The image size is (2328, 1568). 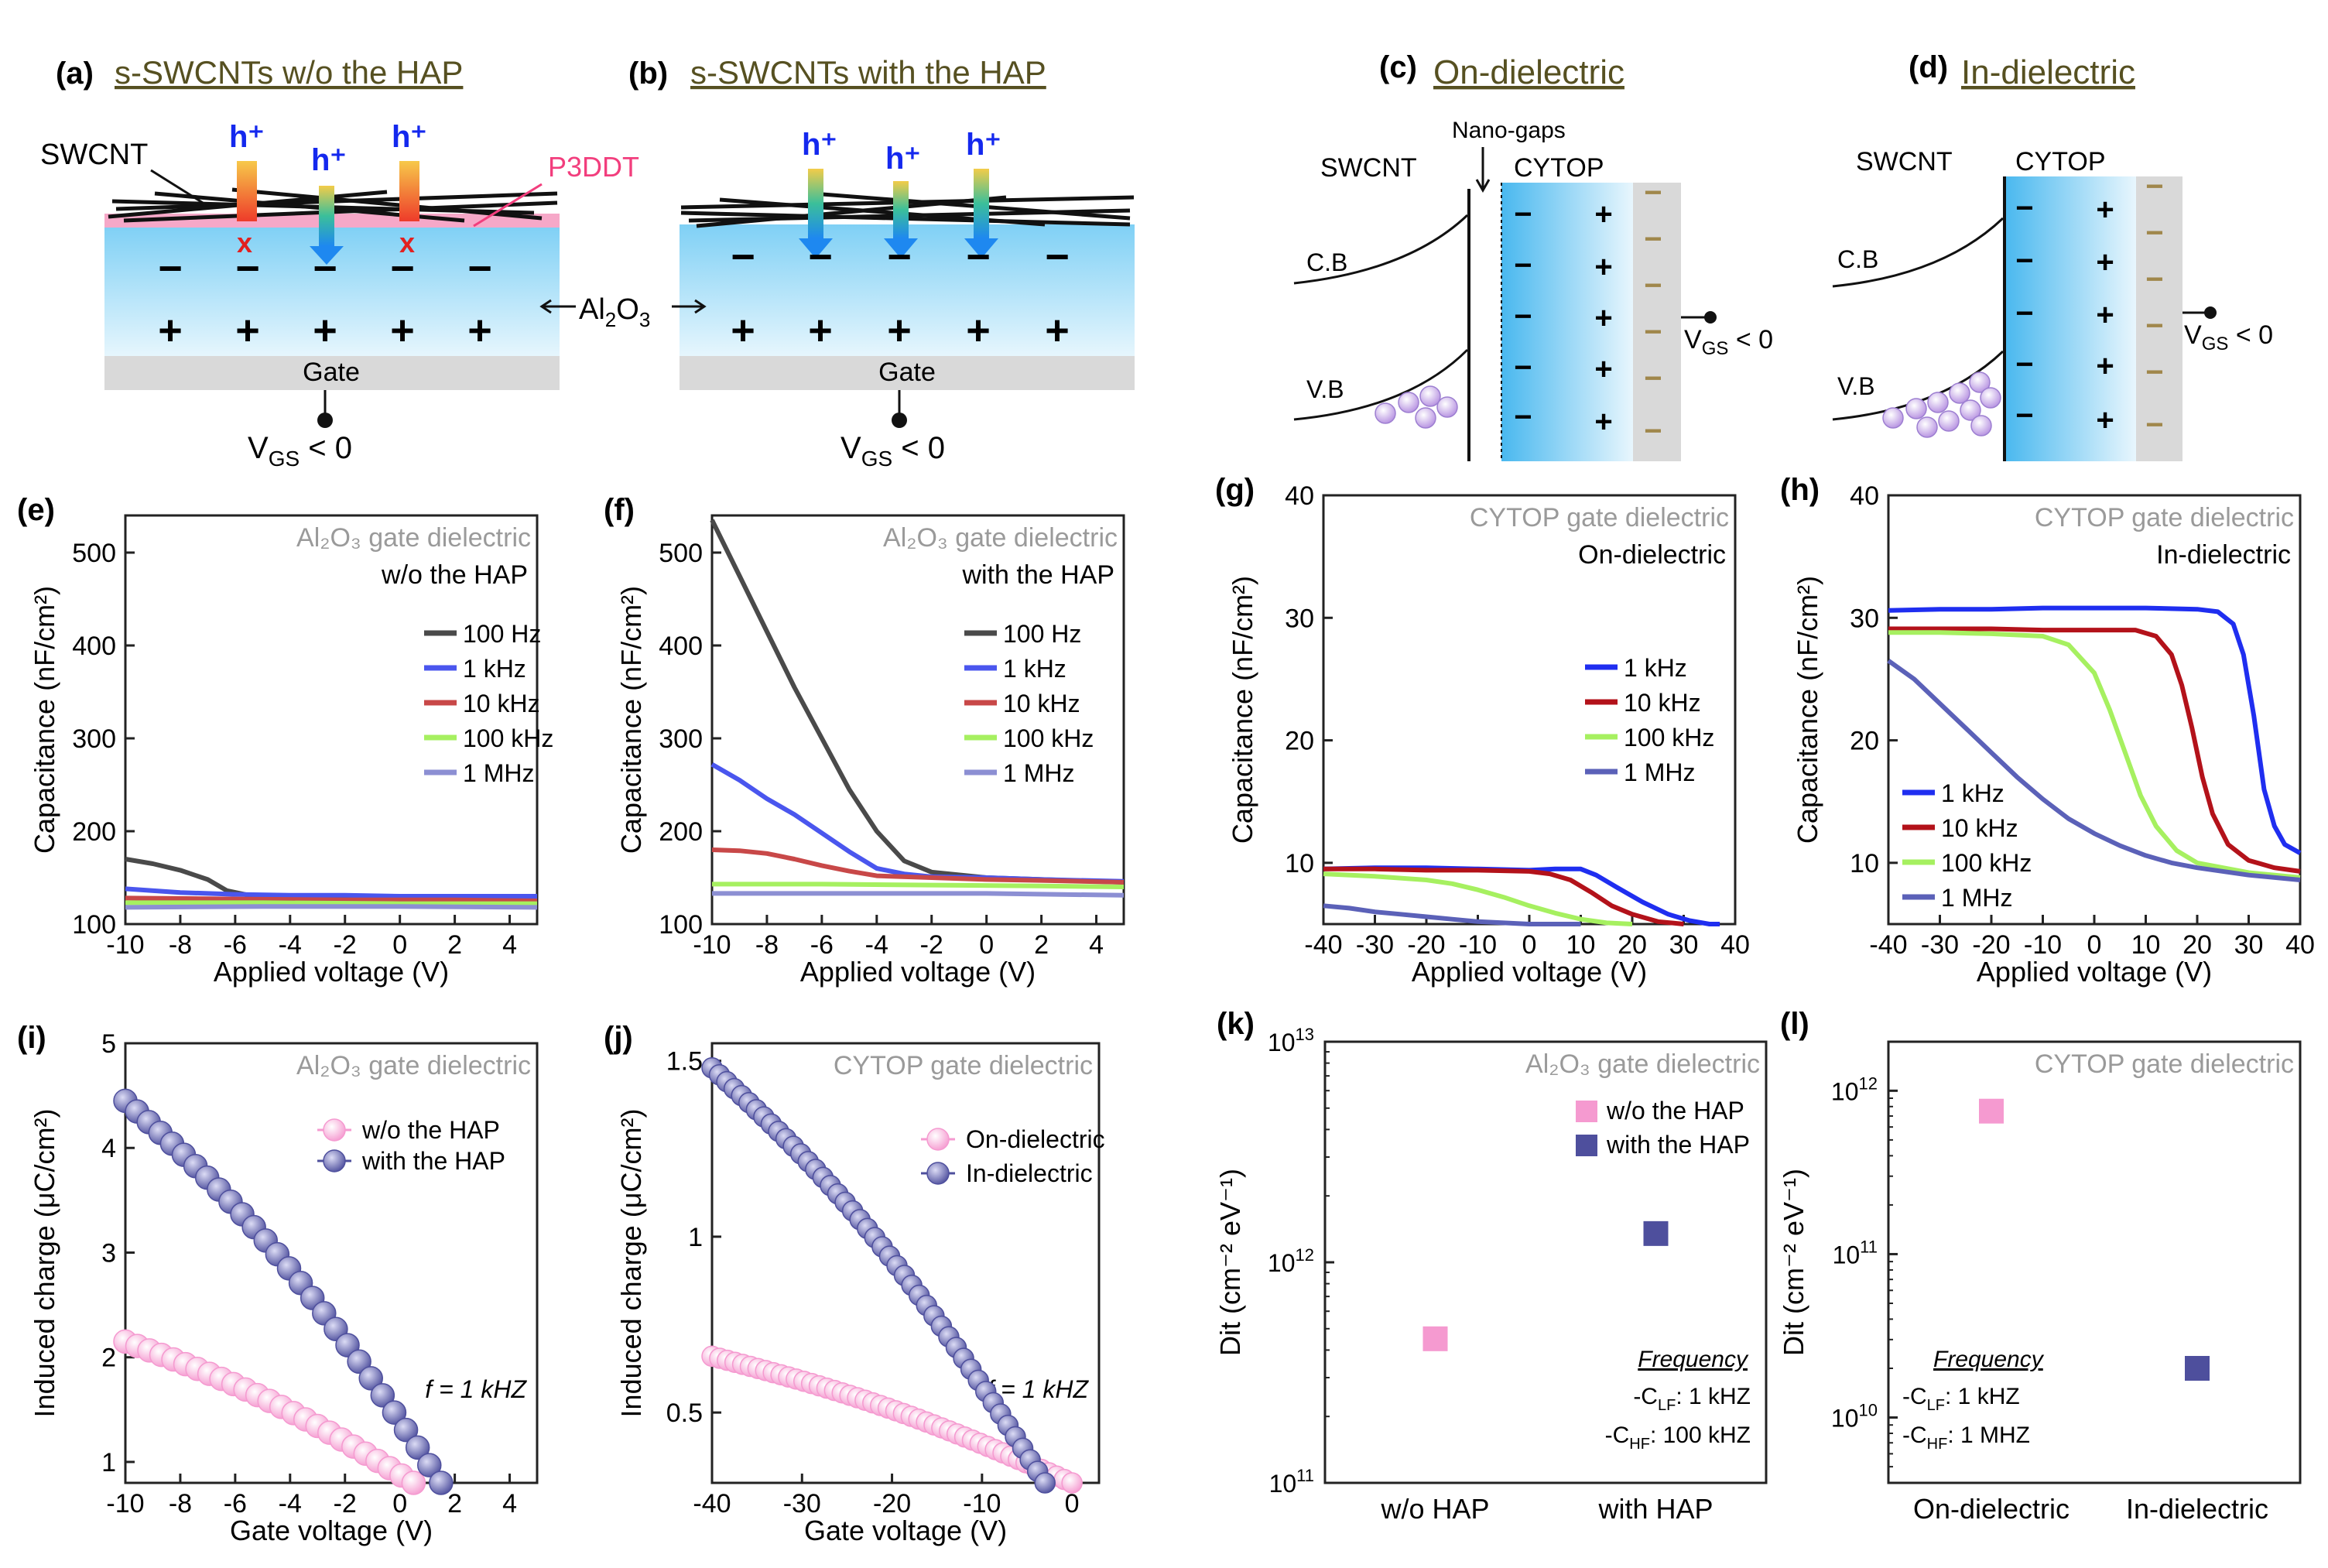 What do you see at coordinates (236, 1503) in the screenshot?
I see `x-tick-label-i: -6` at bounding box center [236, 1503].